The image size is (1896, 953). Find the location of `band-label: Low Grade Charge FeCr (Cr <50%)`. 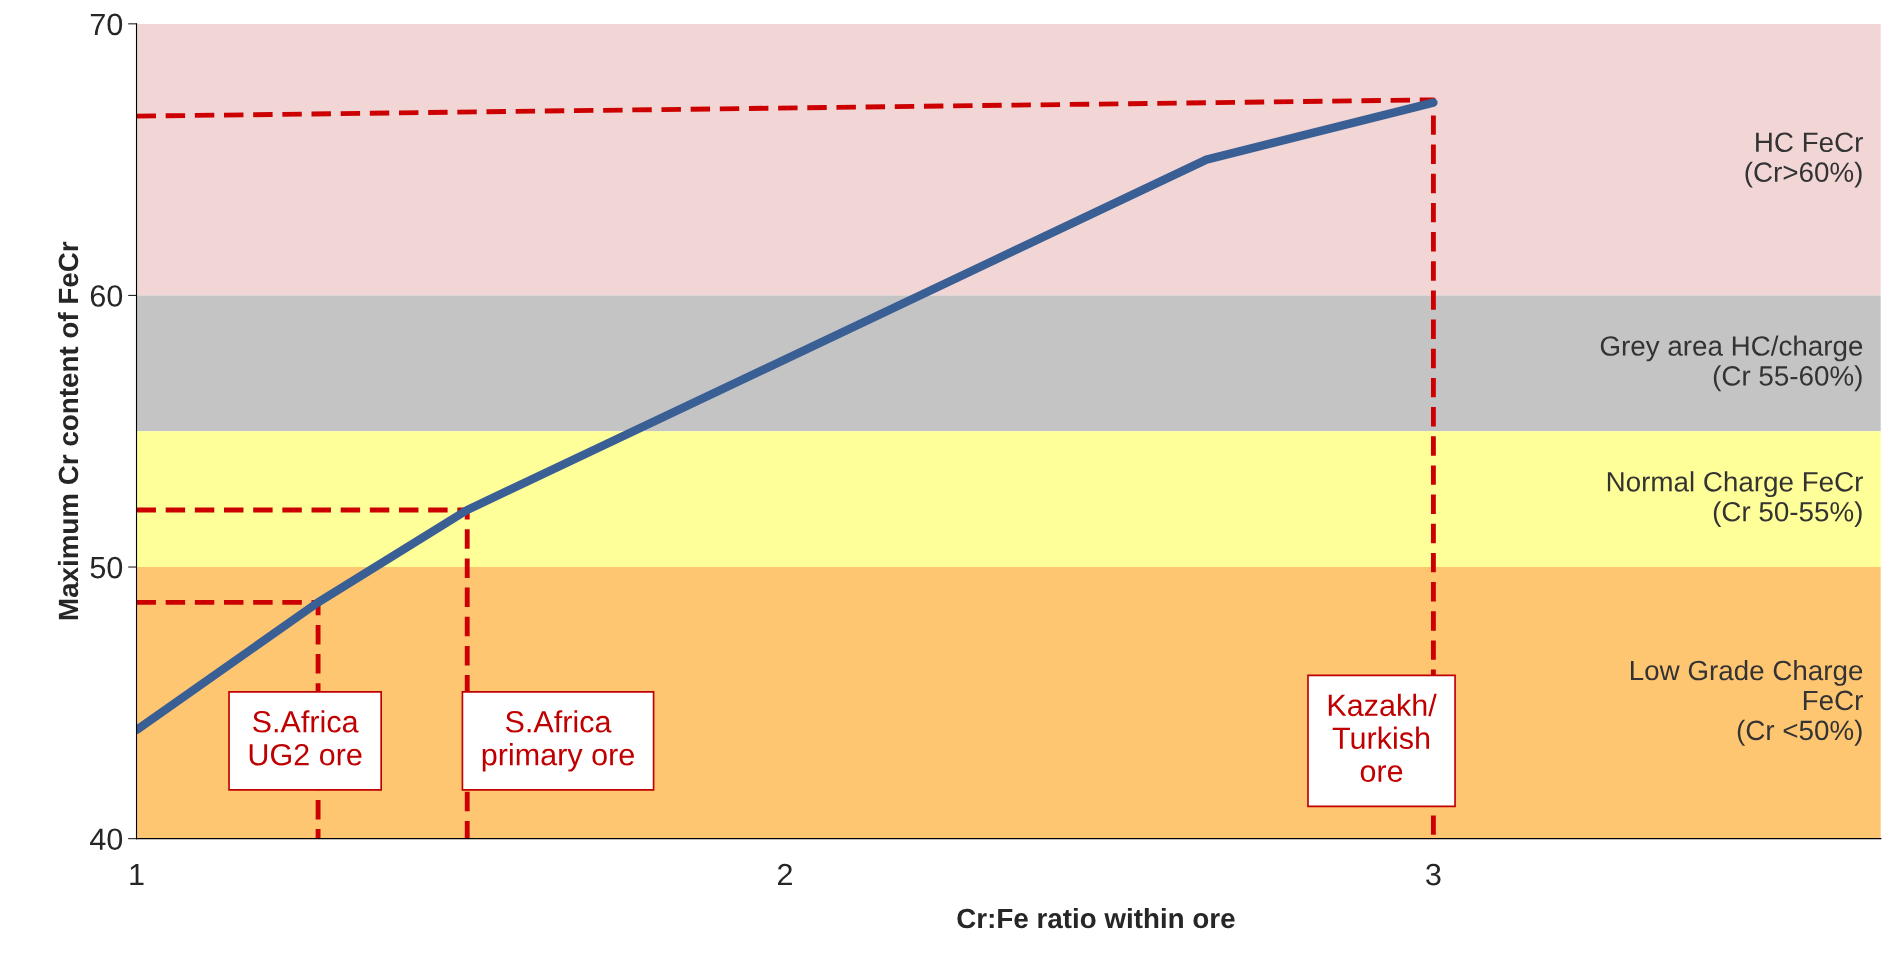

band-label: Low Grade Charge FeCr (Cr <50%) is located at coordinates (1746, 702).